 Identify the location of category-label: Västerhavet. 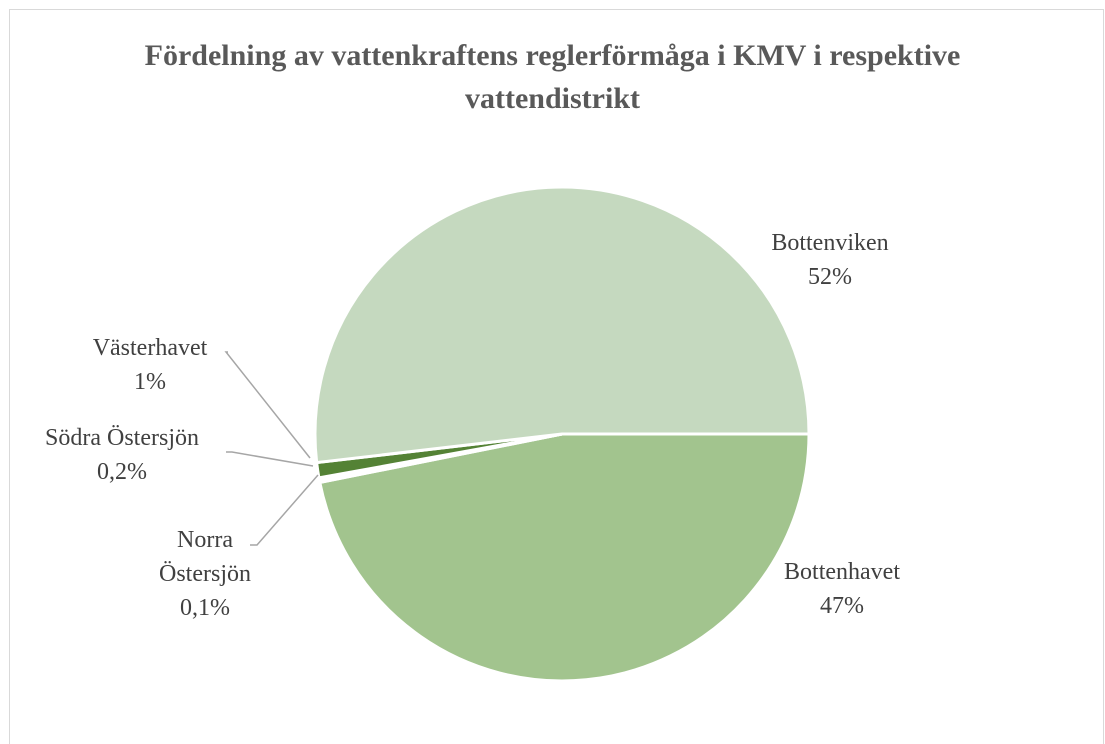
(150, 348).